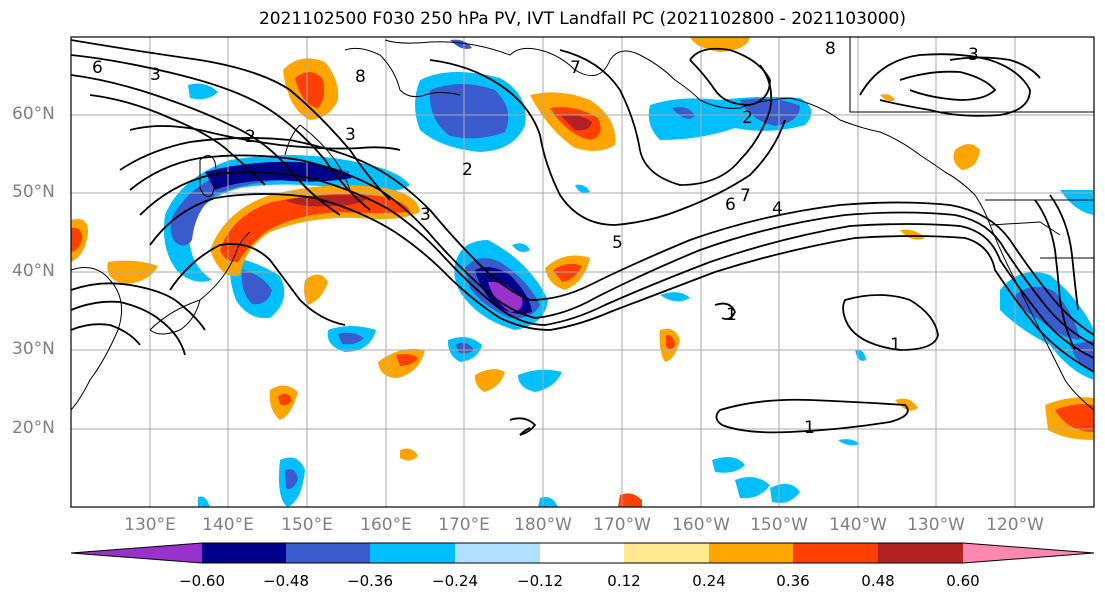 The height and width of the screenshot is (601, 1105). Describe the element at coordinates (1015, 525) in the screenshot. I see `lon-label: 120°W` at that location.